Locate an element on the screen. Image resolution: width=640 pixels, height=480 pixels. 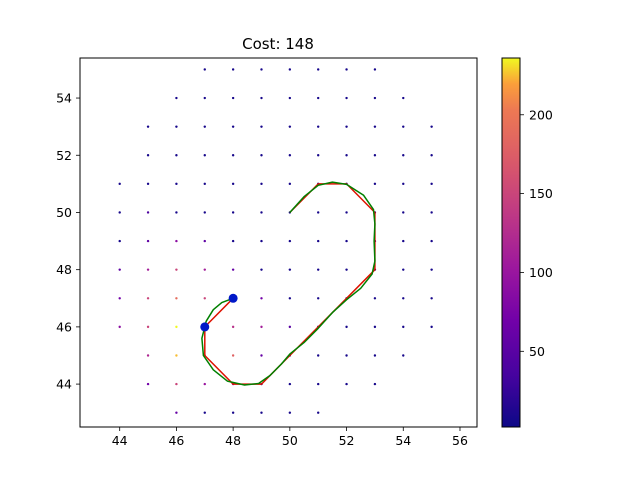
x-tick-label: 50 is located at coordinates (290, 440).